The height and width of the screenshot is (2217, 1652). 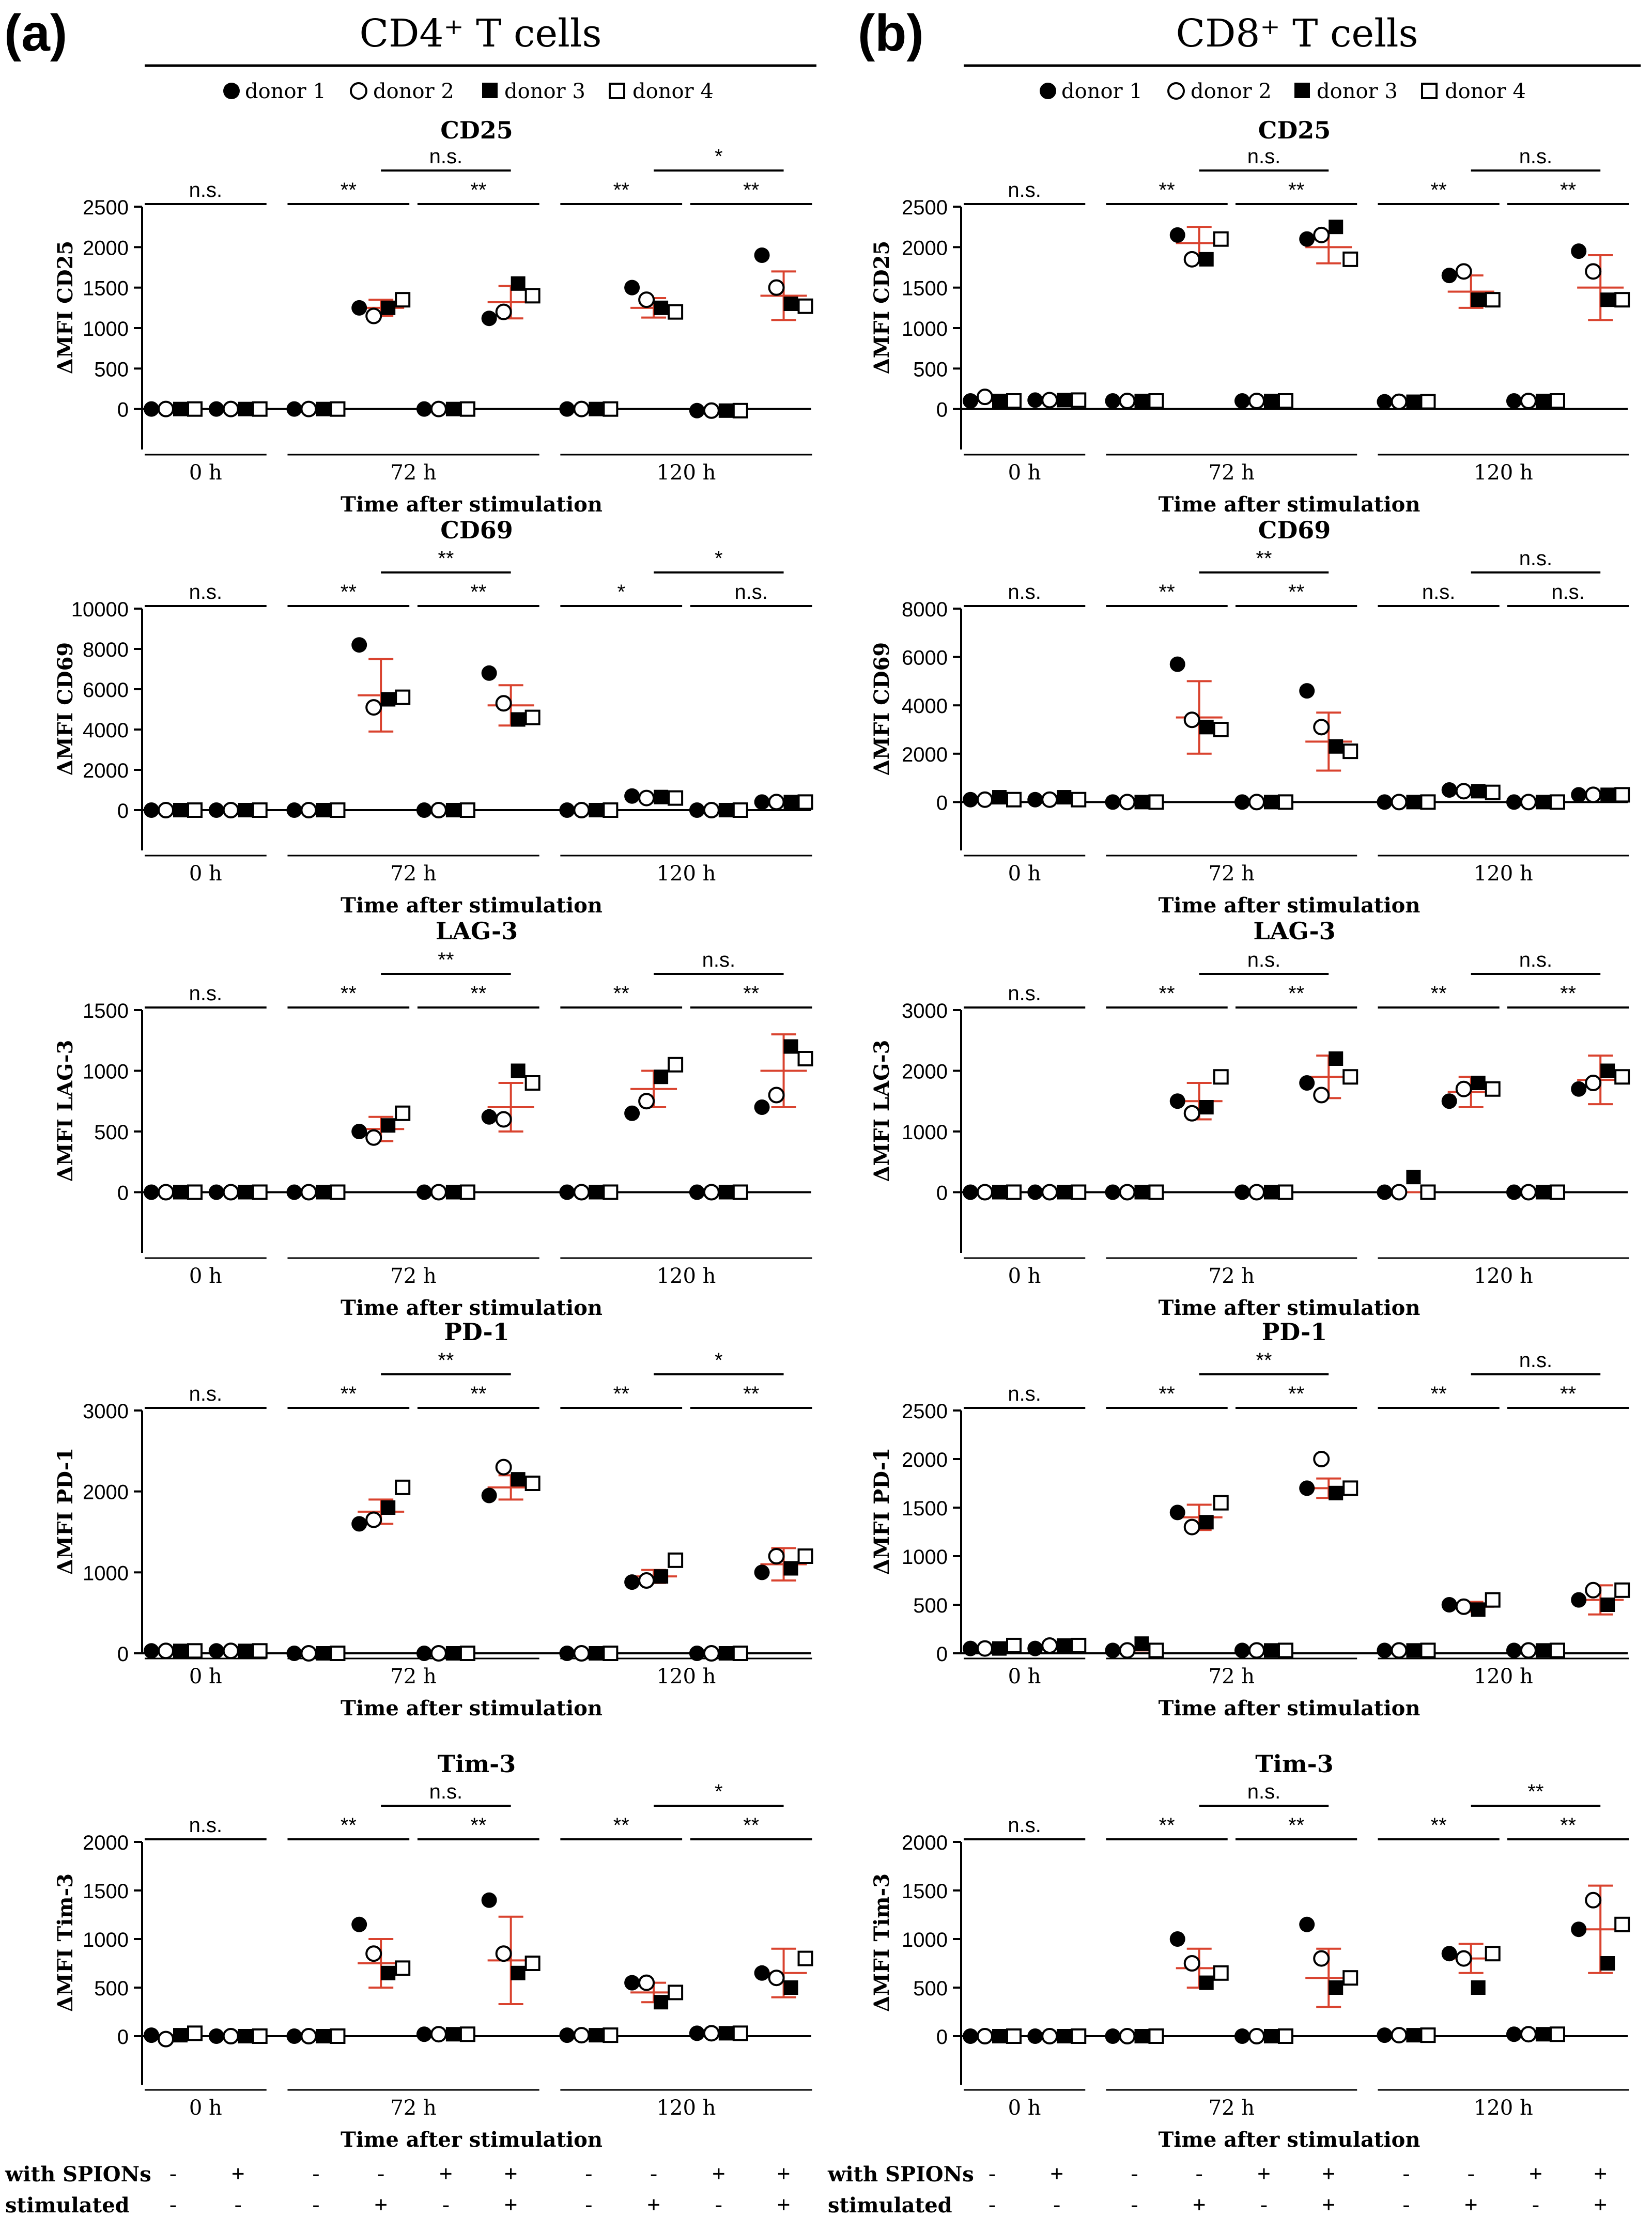 What do you see at coordinates (1297, 33) in the screenshot?
I see `panel-title-b: CD8⁺ T cells` at bounding box center [1297, 33].